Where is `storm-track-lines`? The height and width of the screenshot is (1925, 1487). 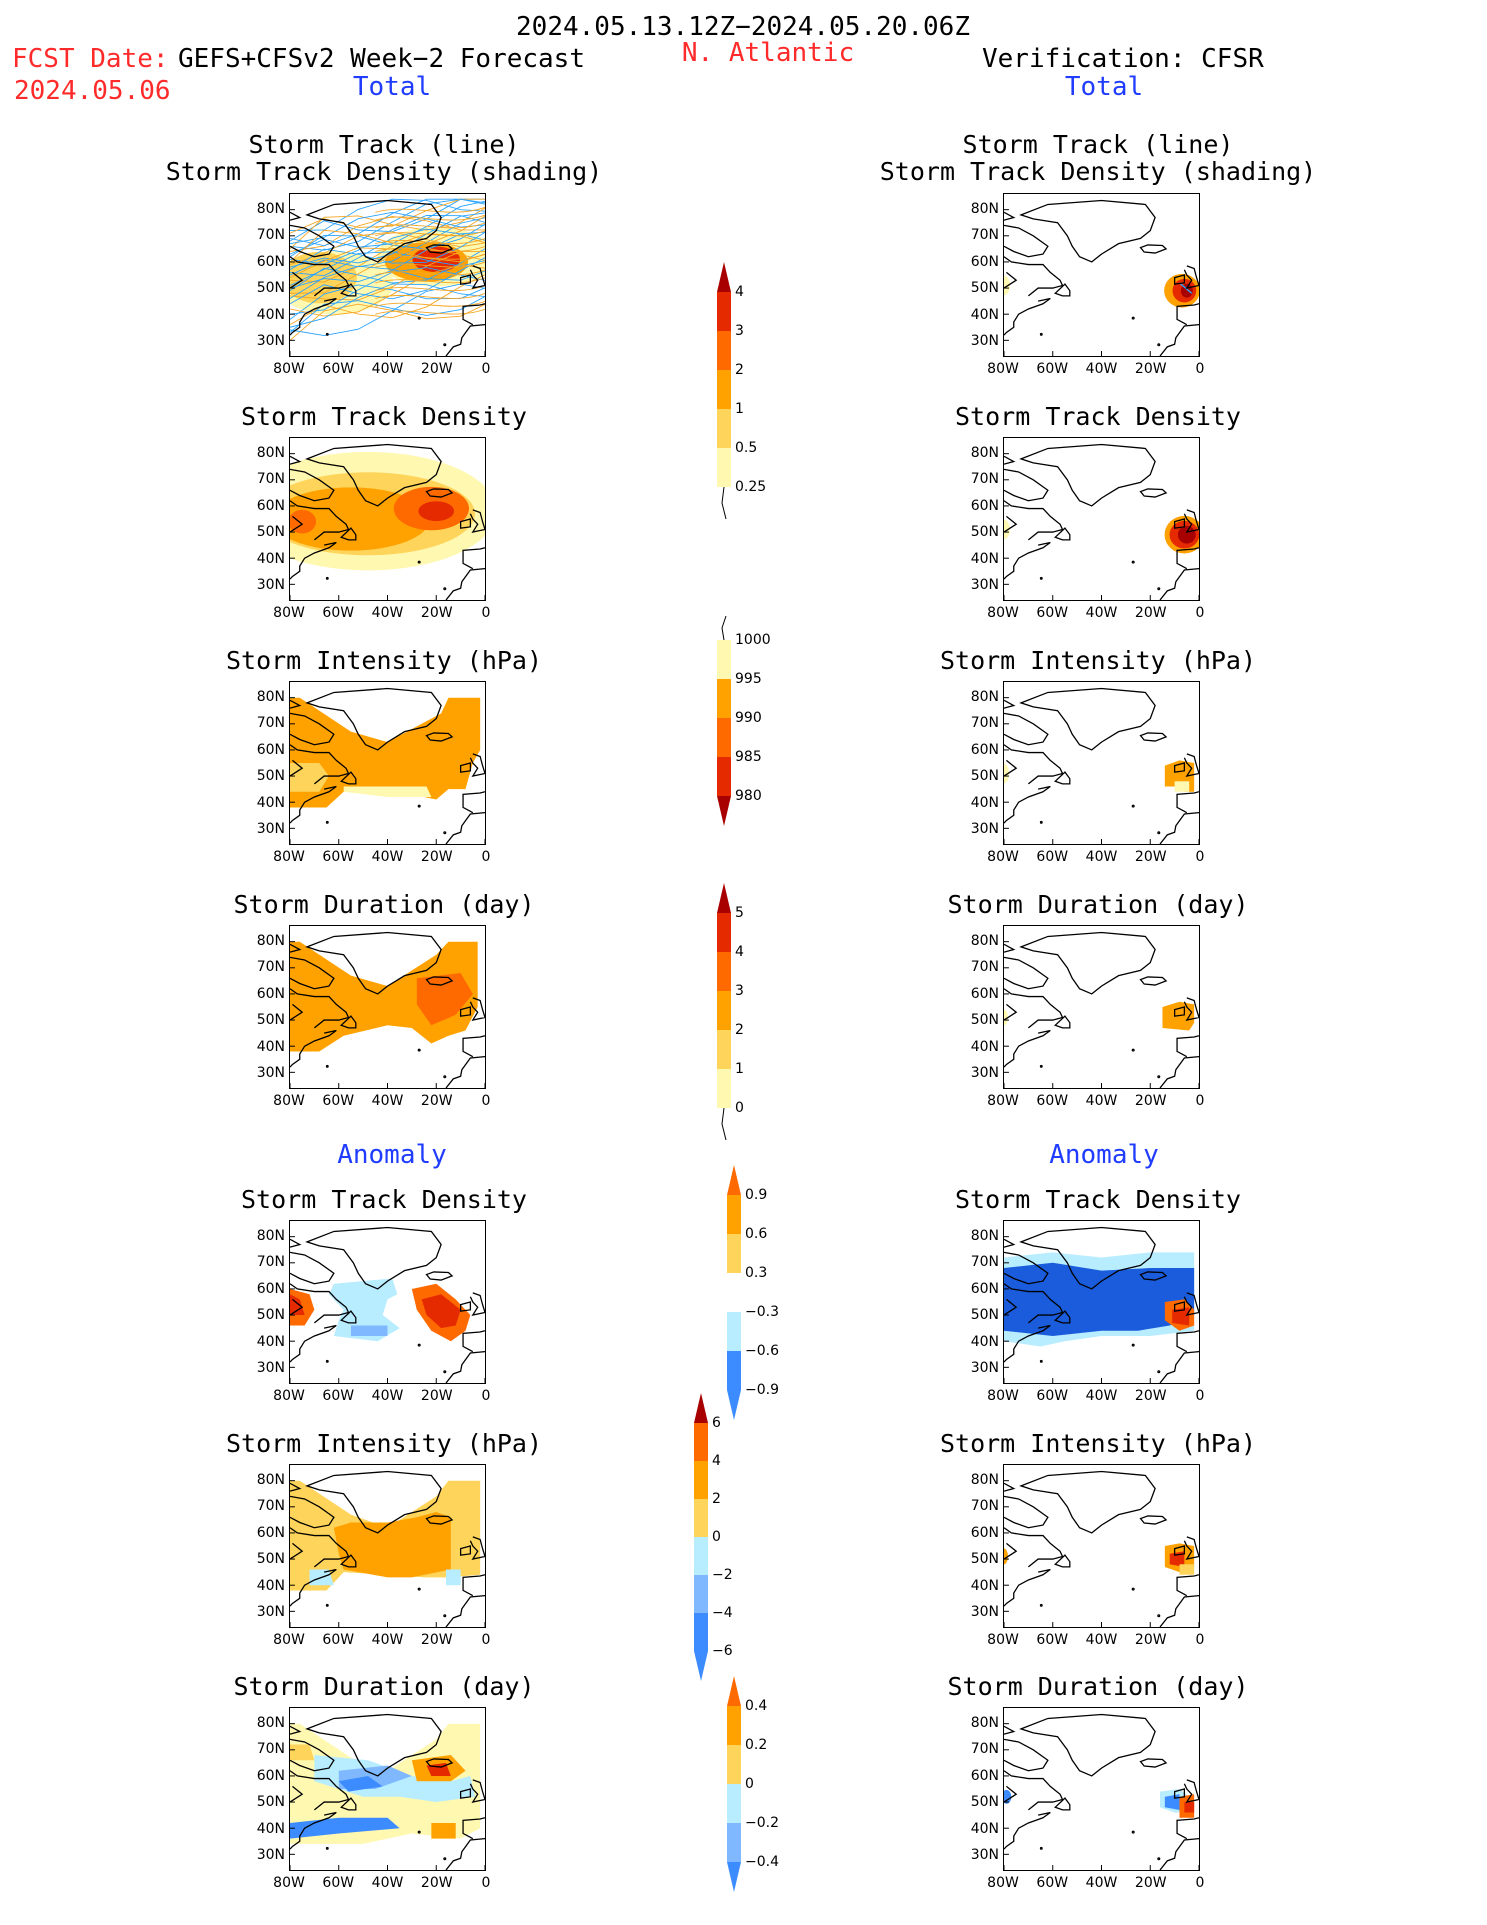
storm-track-lines is located at coordinates (387, 269).